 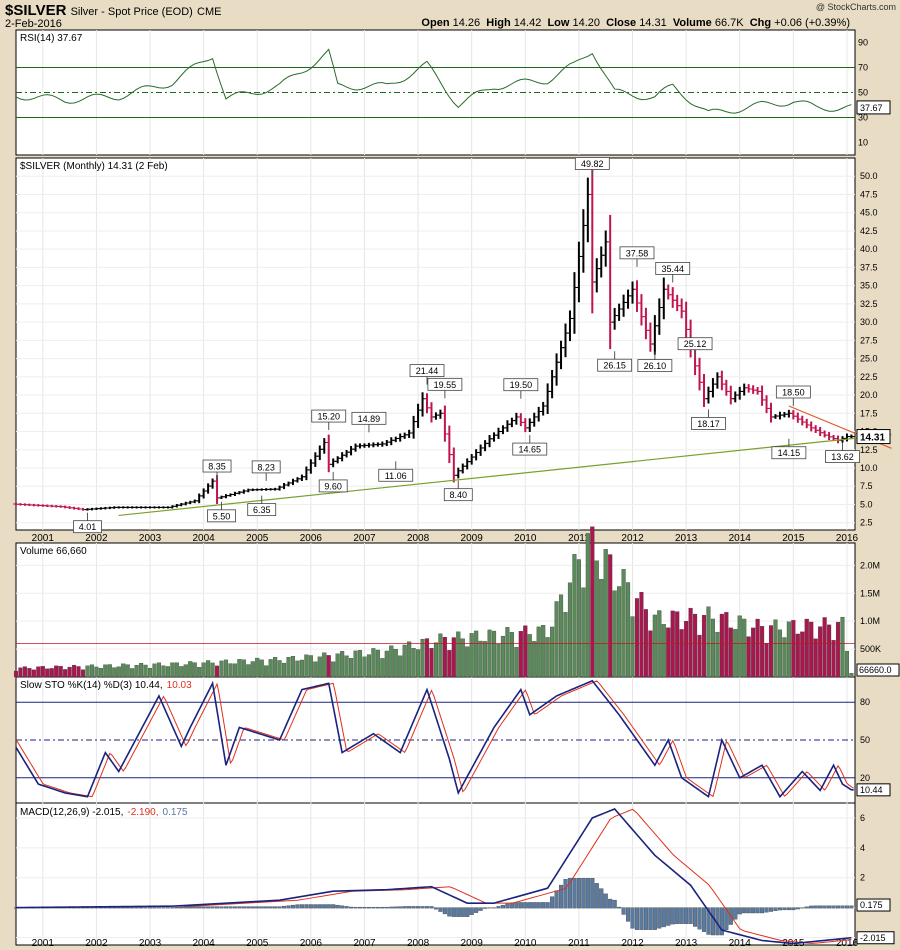 I want to click on macd-tick-6: 6, so click(x=862, y=818).